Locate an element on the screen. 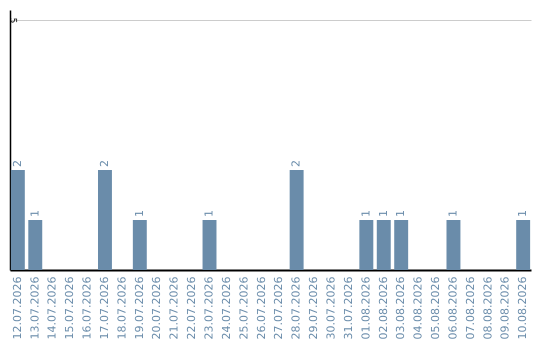 The width and height of the screenshot is (540, 340). x-tick-label: 27.07.2026 is located at coordinates (279, 308).